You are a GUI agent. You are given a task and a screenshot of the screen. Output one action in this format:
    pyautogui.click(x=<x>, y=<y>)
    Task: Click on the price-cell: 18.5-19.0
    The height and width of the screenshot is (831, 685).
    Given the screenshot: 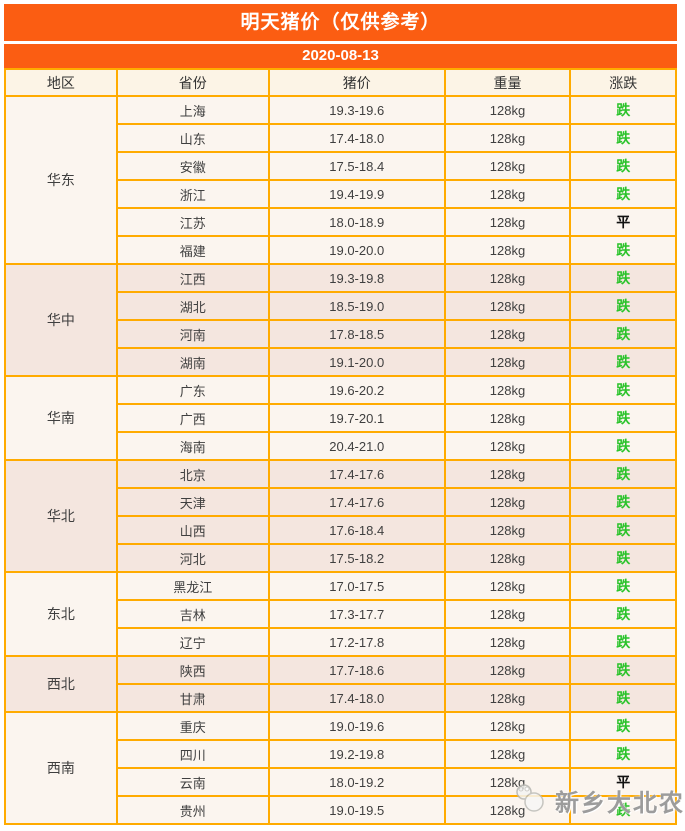 What is the action you would take?
    pyautogui.click(x=356, y=306)
    